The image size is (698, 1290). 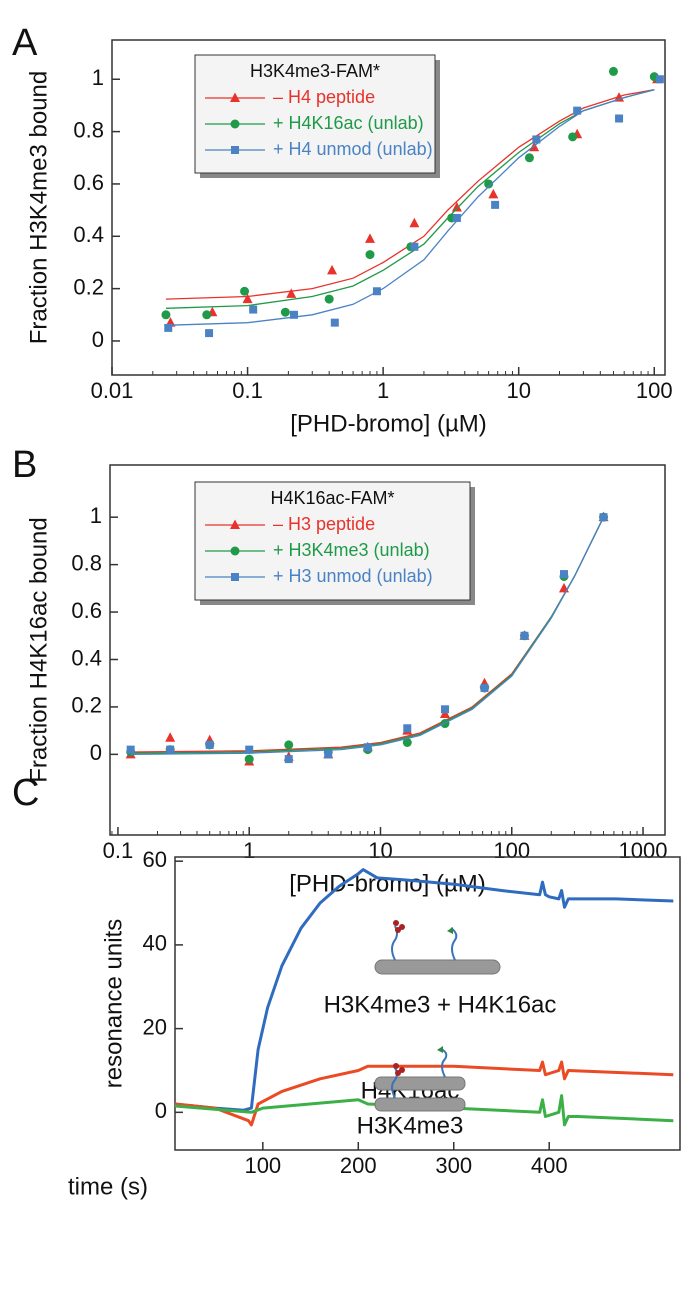 I want to click on legend-label: – H4 peptide, so click(x=324, y=97).